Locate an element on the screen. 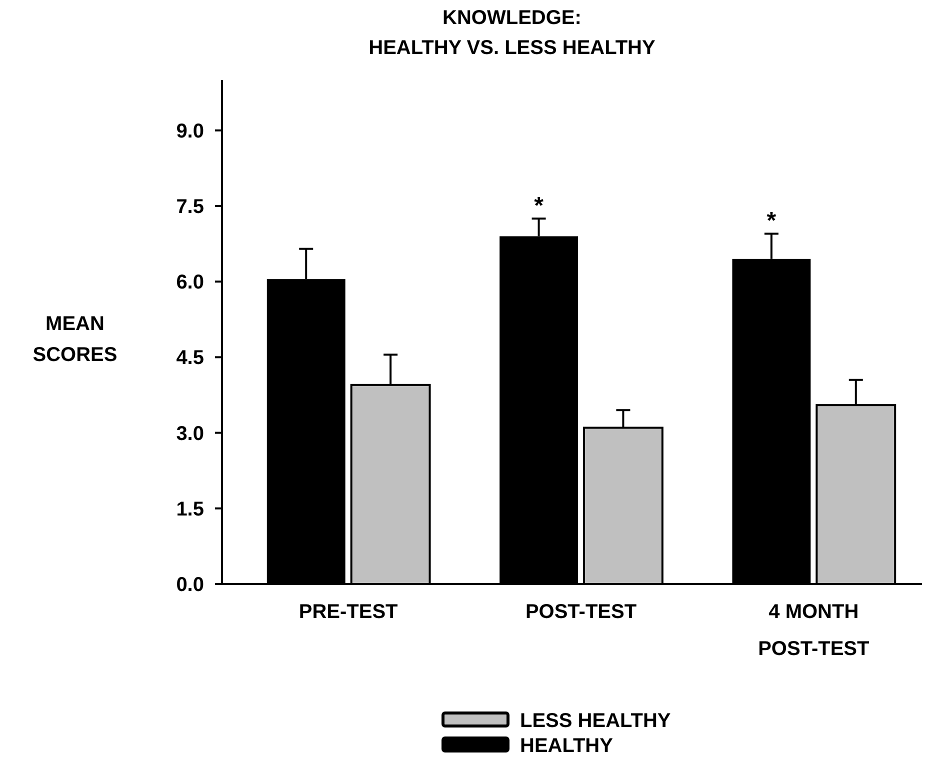  y-tick-label: 6.0 is located at coordinates (190, 283).